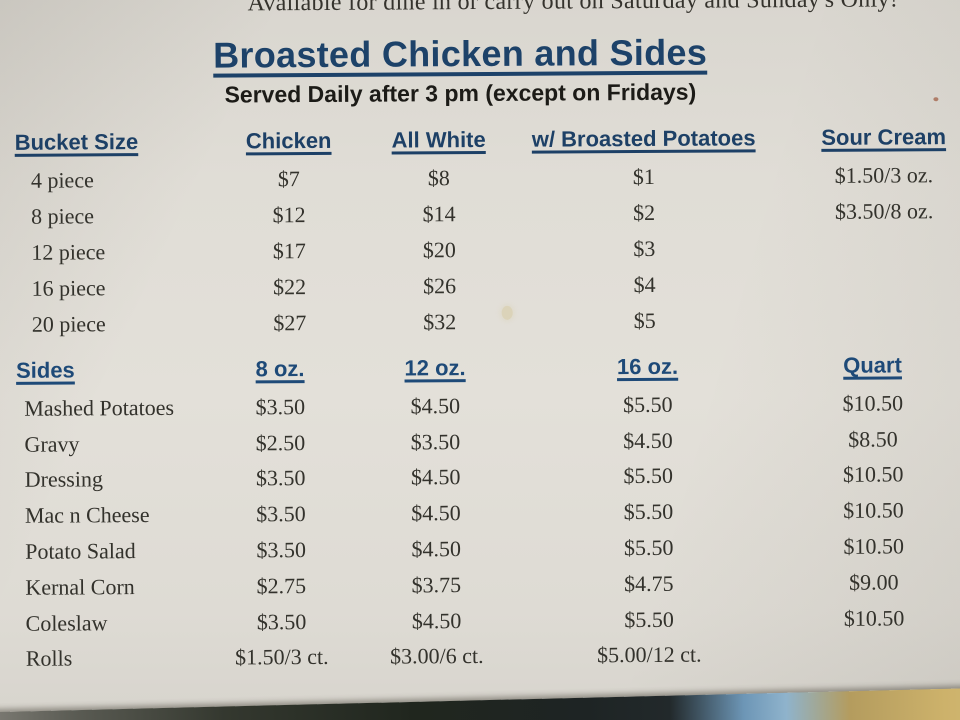  I want to click on table-row: Kernal Corn $2.75 $3.75 $4.75 $9.00, so click(481, 585).